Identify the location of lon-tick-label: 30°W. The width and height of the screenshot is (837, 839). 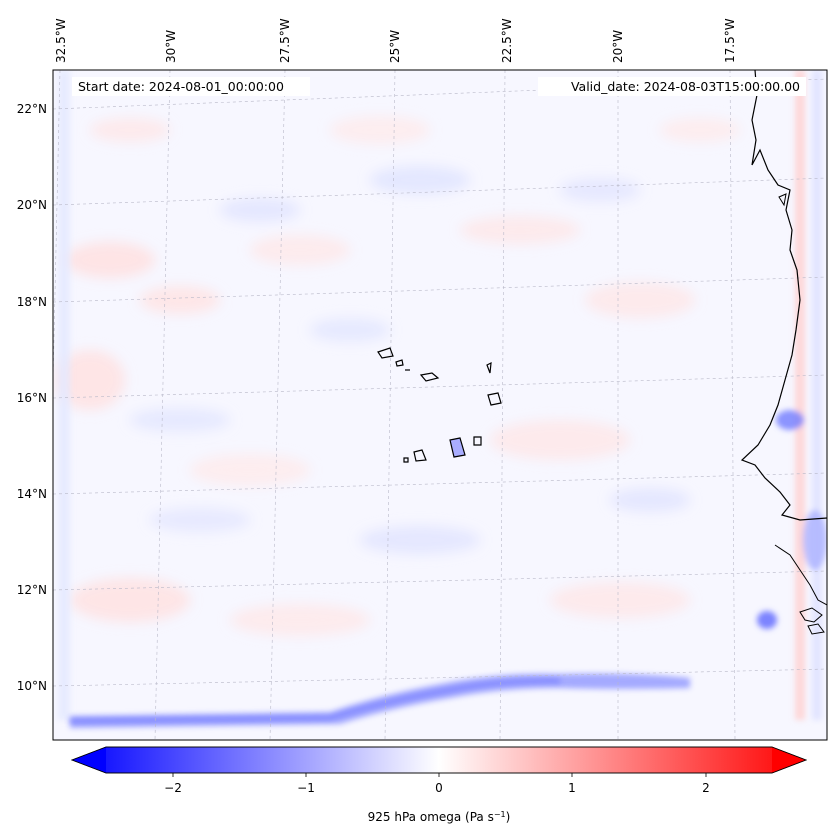
(171, 46).